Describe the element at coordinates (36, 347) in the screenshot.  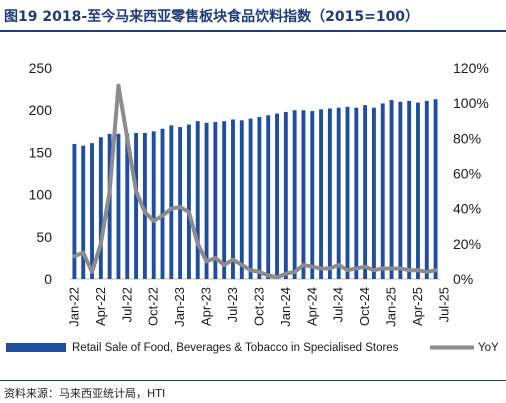
I see `legend-bar-swatch` at that location.